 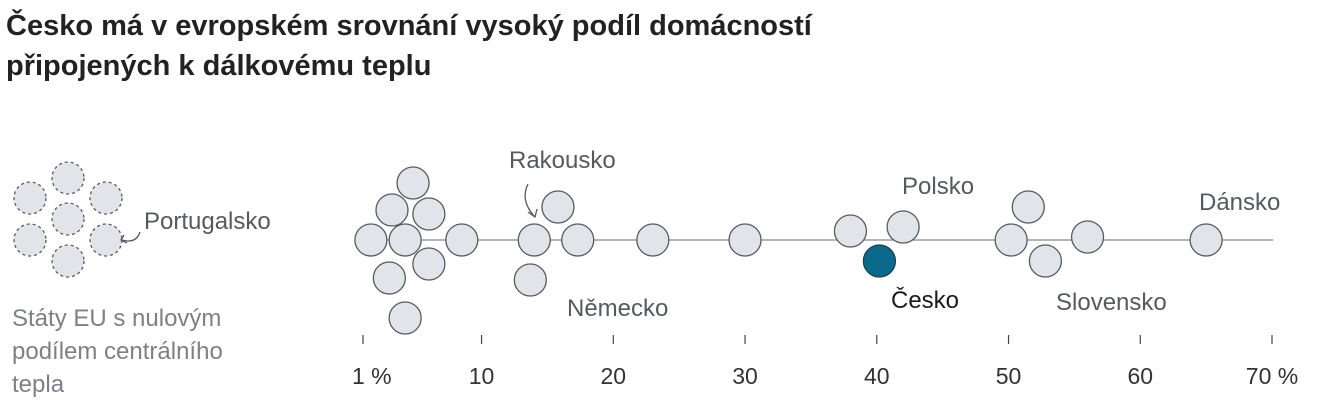 What do you see at coordinates (207, 221) in the screenshot?
I see `label-portugalsko: Portugalsko` at bounding box center [207, 221].